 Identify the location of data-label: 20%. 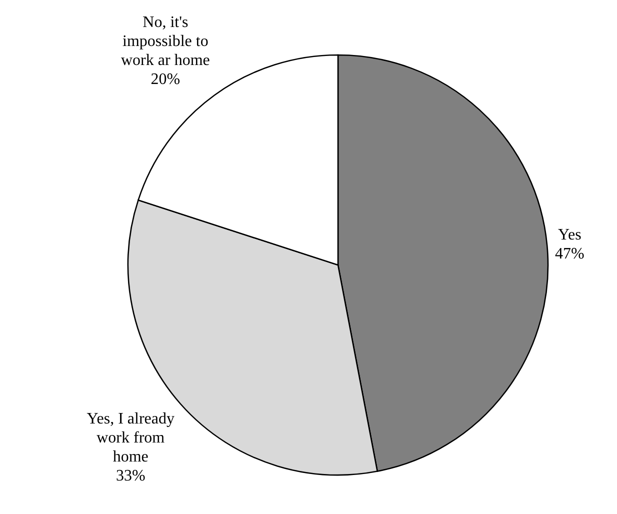
(165, 79).